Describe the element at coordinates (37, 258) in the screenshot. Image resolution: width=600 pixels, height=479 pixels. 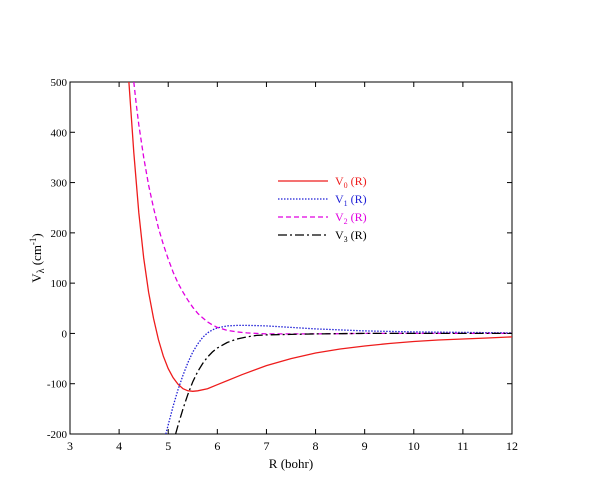
I see `y-axis-label: Vλ (cm-1)` at that location.